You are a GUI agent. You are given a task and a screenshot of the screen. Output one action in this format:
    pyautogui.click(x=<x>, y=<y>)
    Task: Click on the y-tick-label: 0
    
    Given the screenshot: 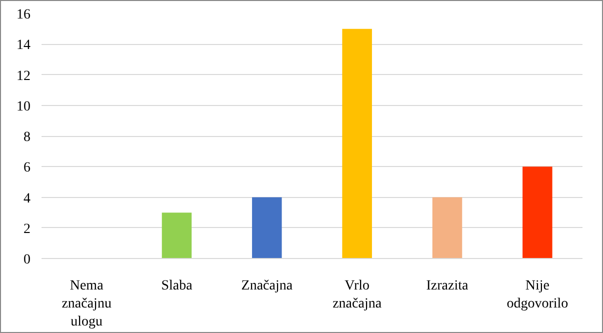 What is the action you would take?
    pyautogui.click(x=27, y=260)
    